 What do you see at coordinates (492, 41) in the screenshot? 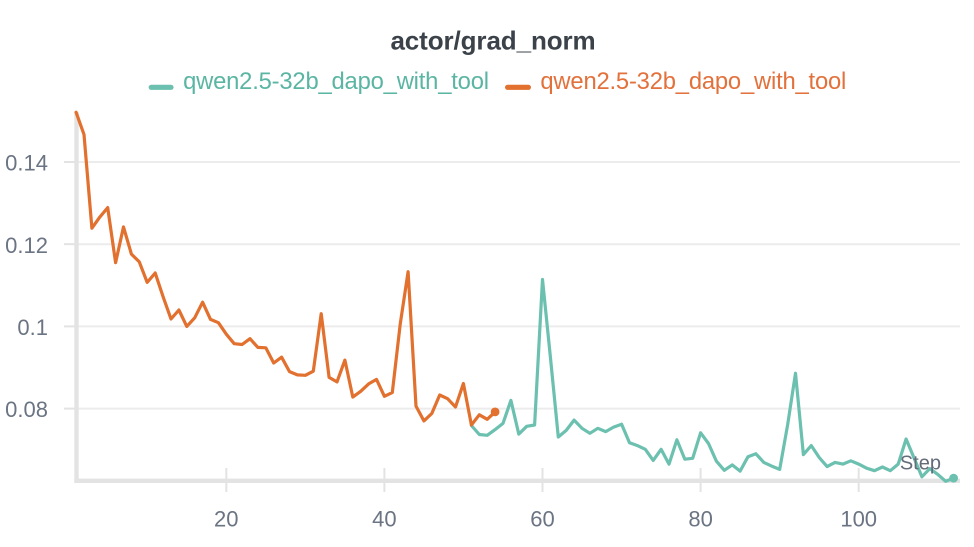
I see `svg-text: actor/grad_norm` at bounding box center [492, 41].